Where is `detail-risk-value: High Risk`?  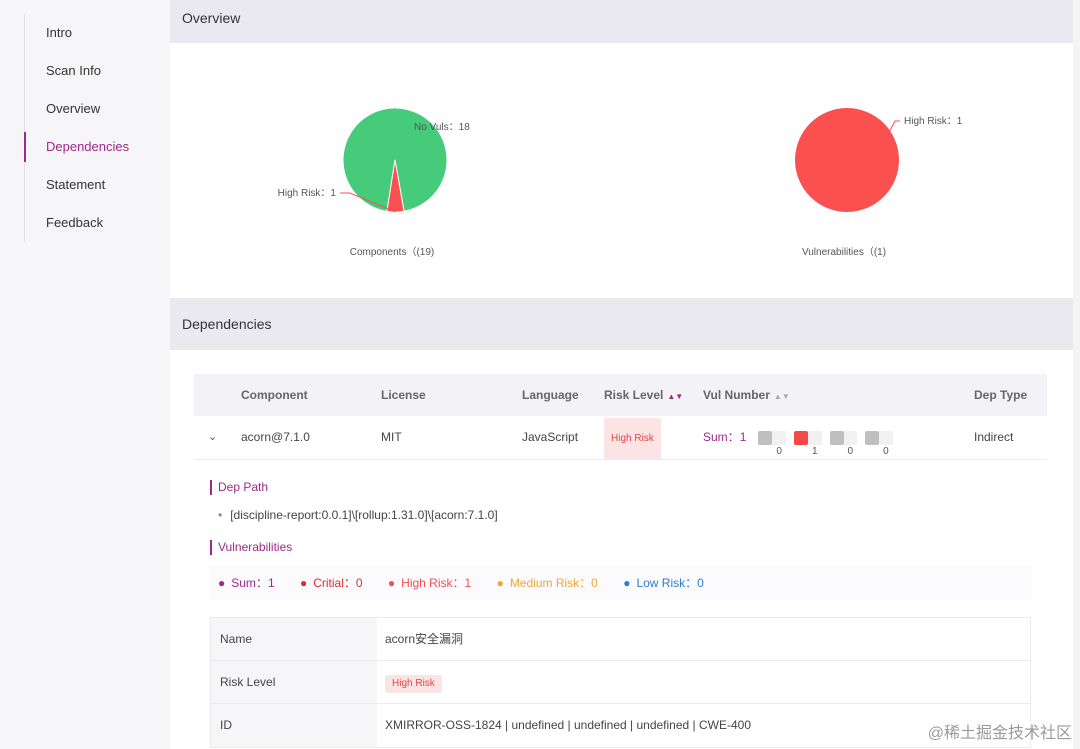 detail-risk-value: High Risk is located at coordinates (413, 682).